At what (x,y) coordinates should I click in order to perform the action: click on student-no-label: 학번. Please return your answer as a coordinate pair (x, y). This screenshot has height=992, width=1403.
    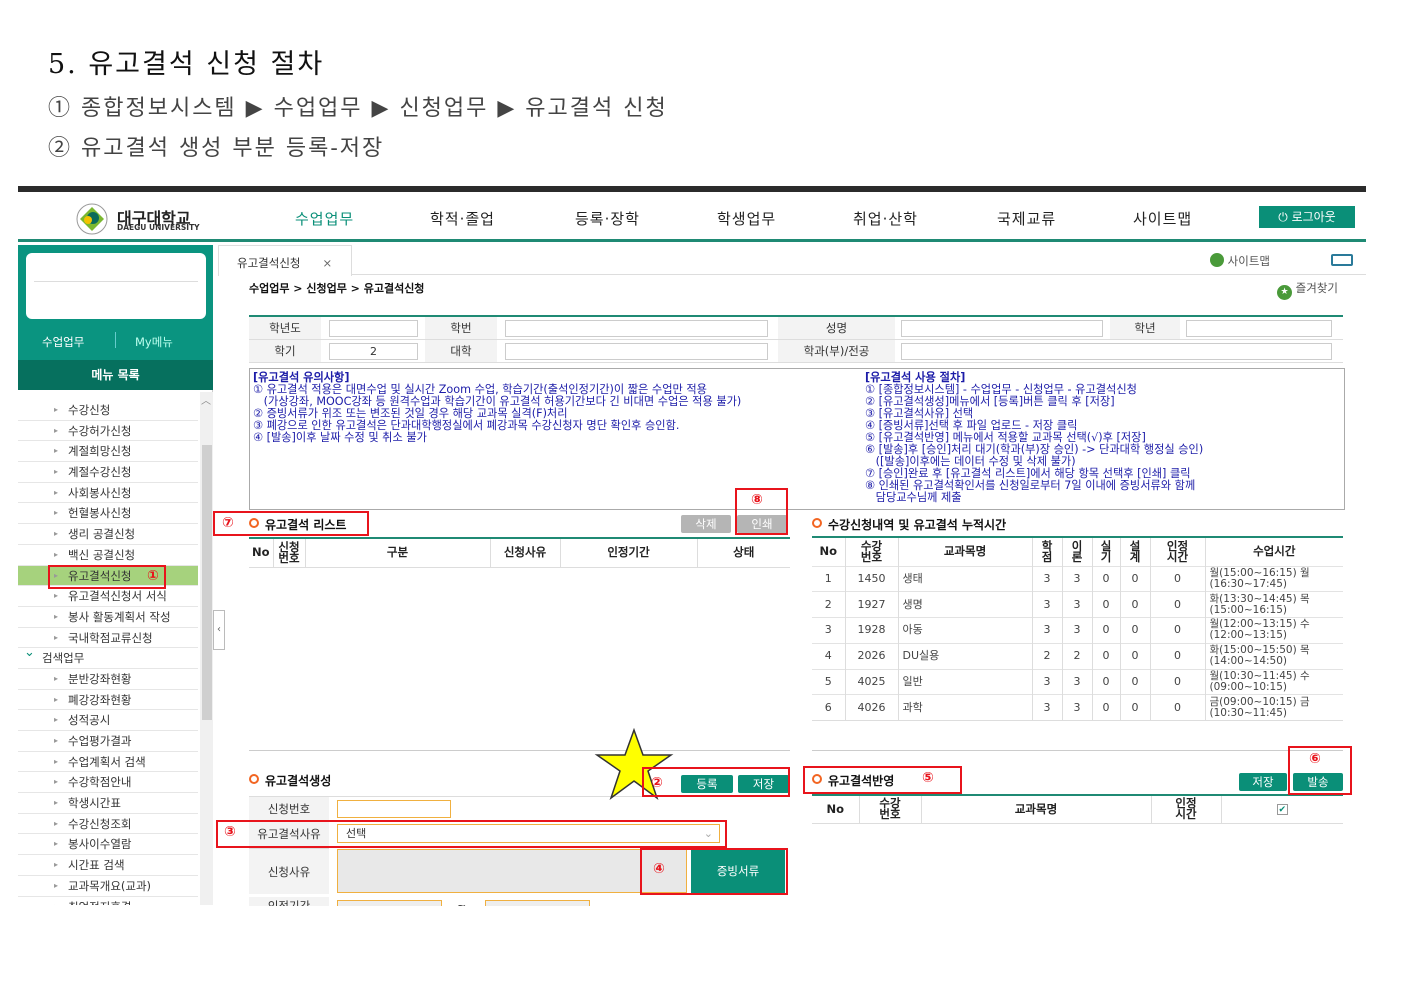
    Looking at the image, I should click on (461, 328).